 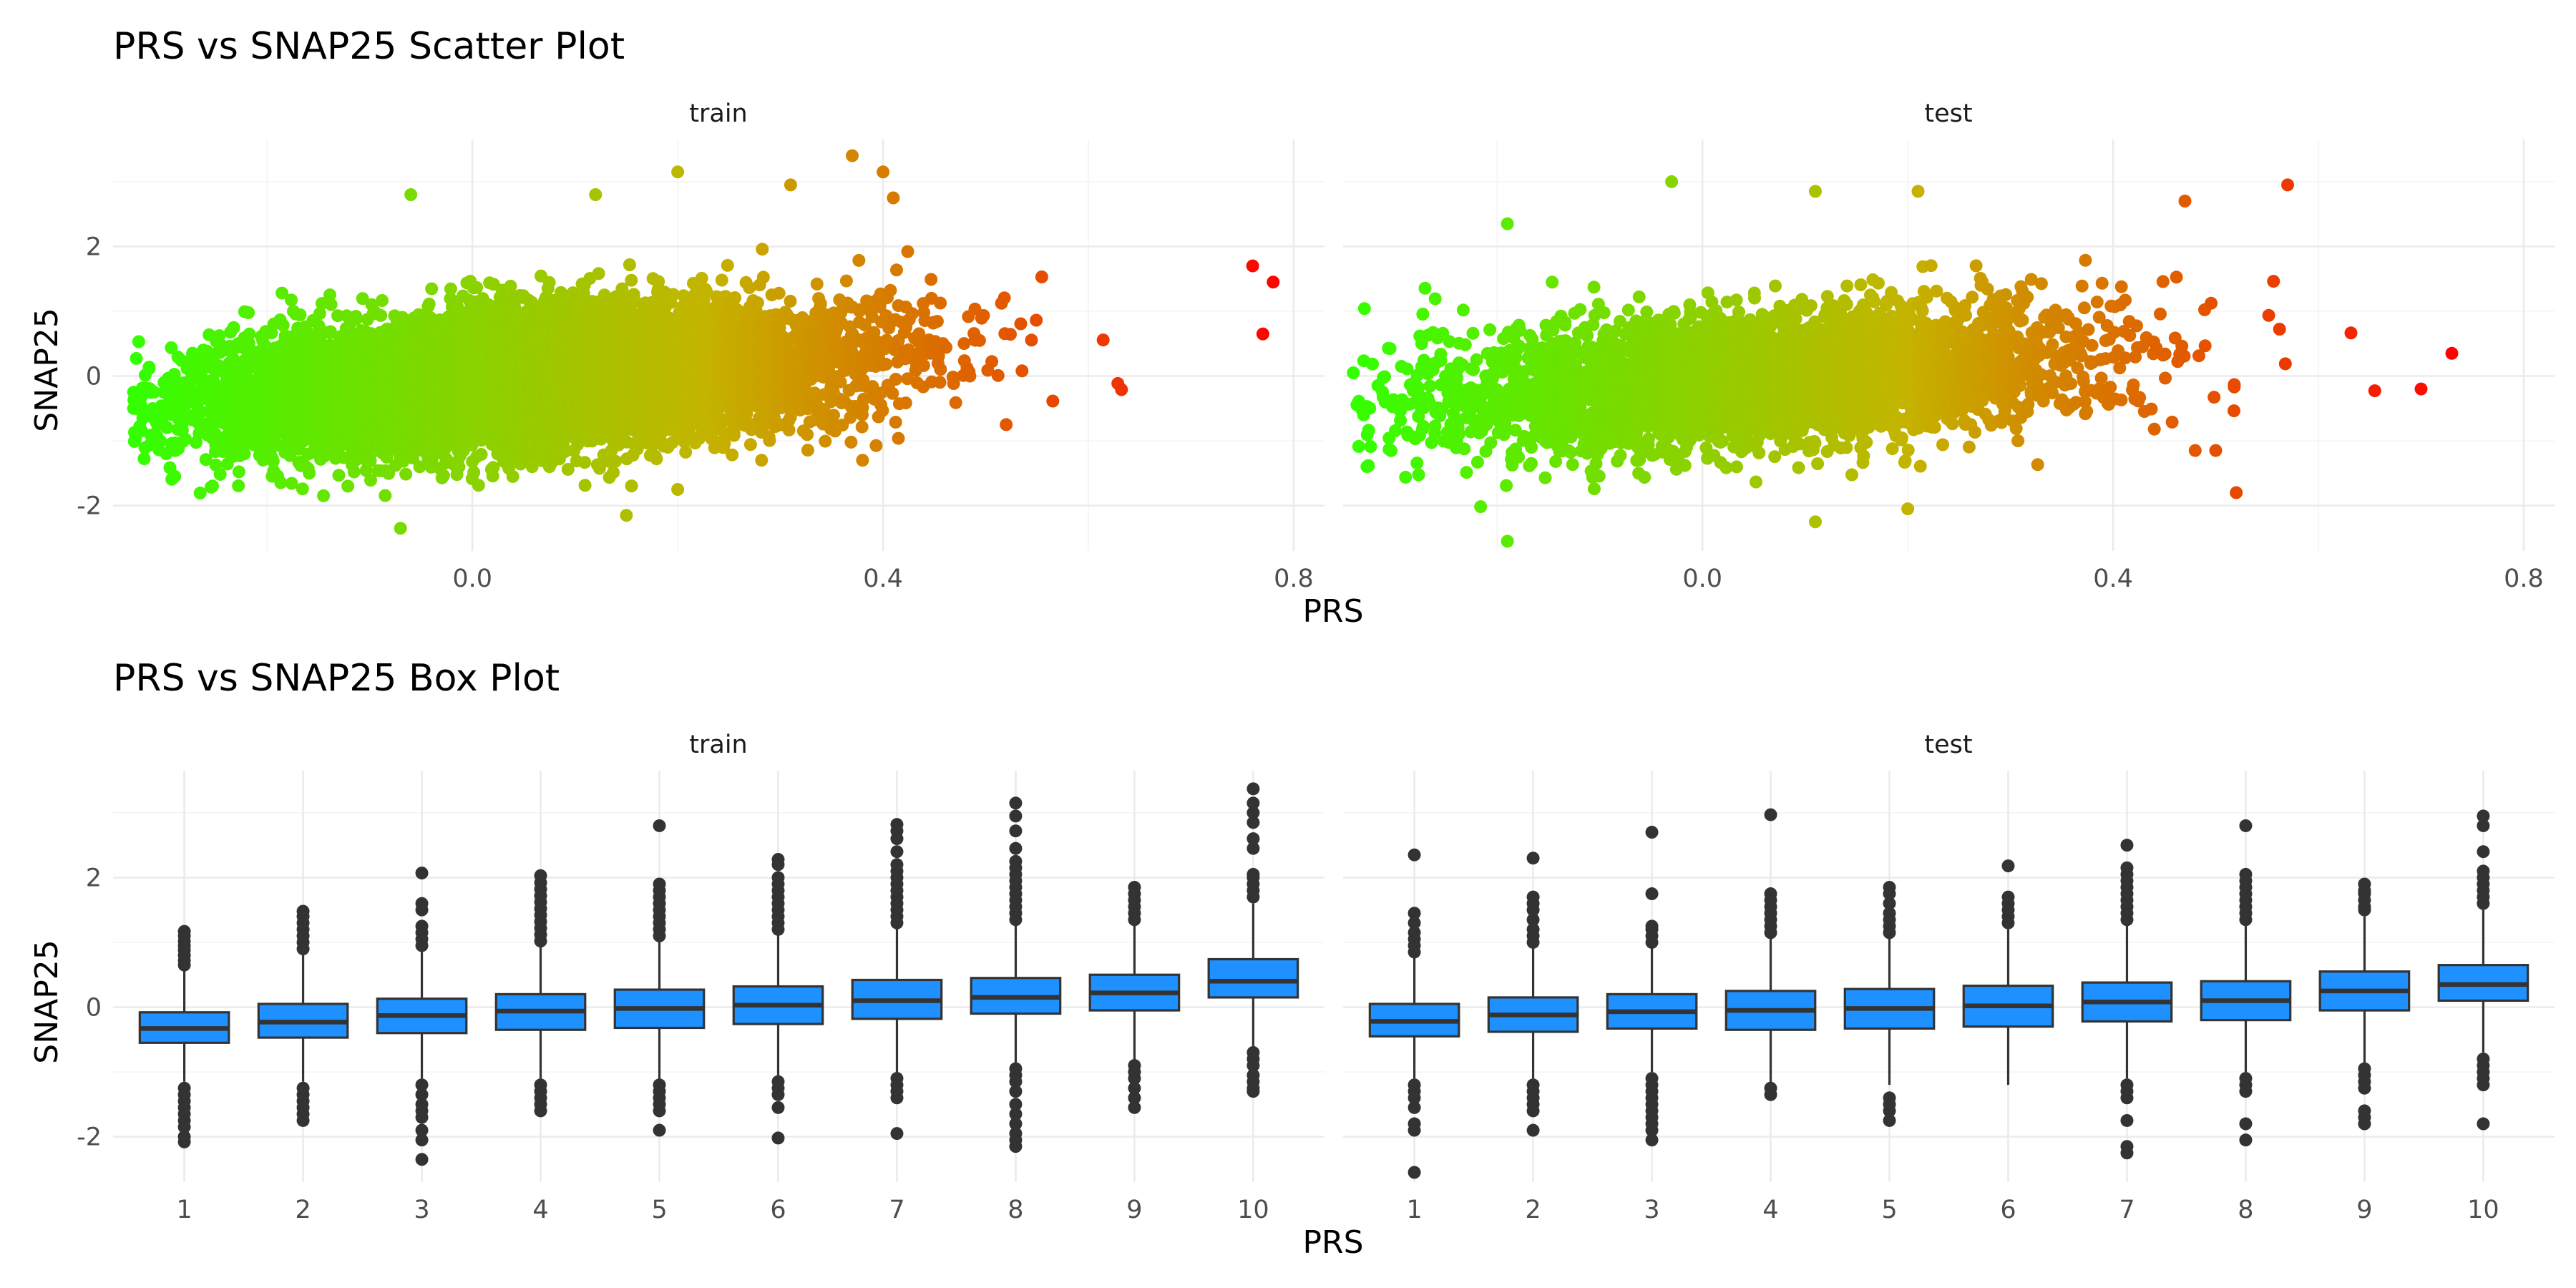 What do you see at coordinates (1948, 113) in the screenshot?
I see `scatter-facet-label-test: test` at bounding box center [1948, 113].